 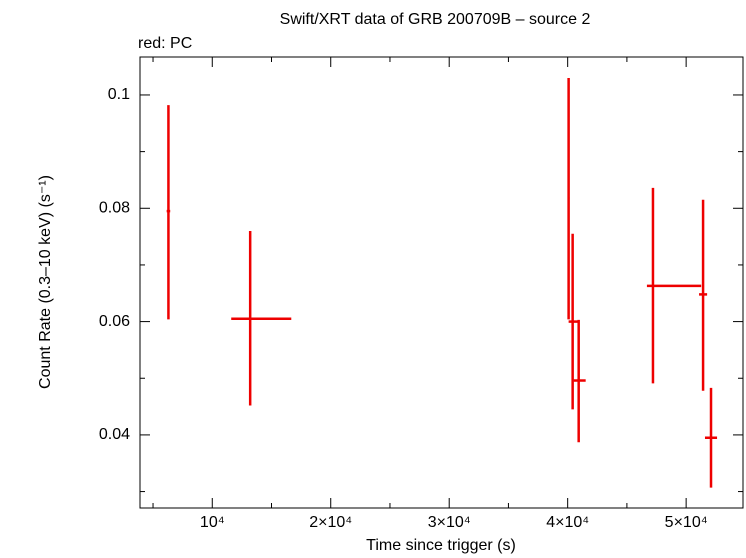 What do you see at coordinates (45, 282) in the screenshot?
I see `y-axis-label: Count Rate (0.3–10 keV) (s⁻¹)` at bounding box center [45, 282].